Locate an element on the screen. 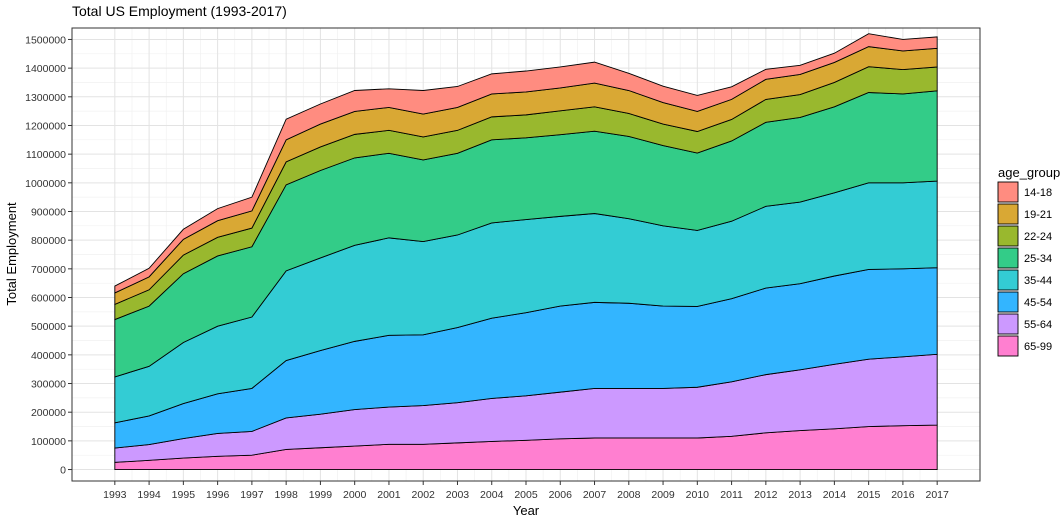  y-tick-label: 900000 is located at coordinates (48, 212).